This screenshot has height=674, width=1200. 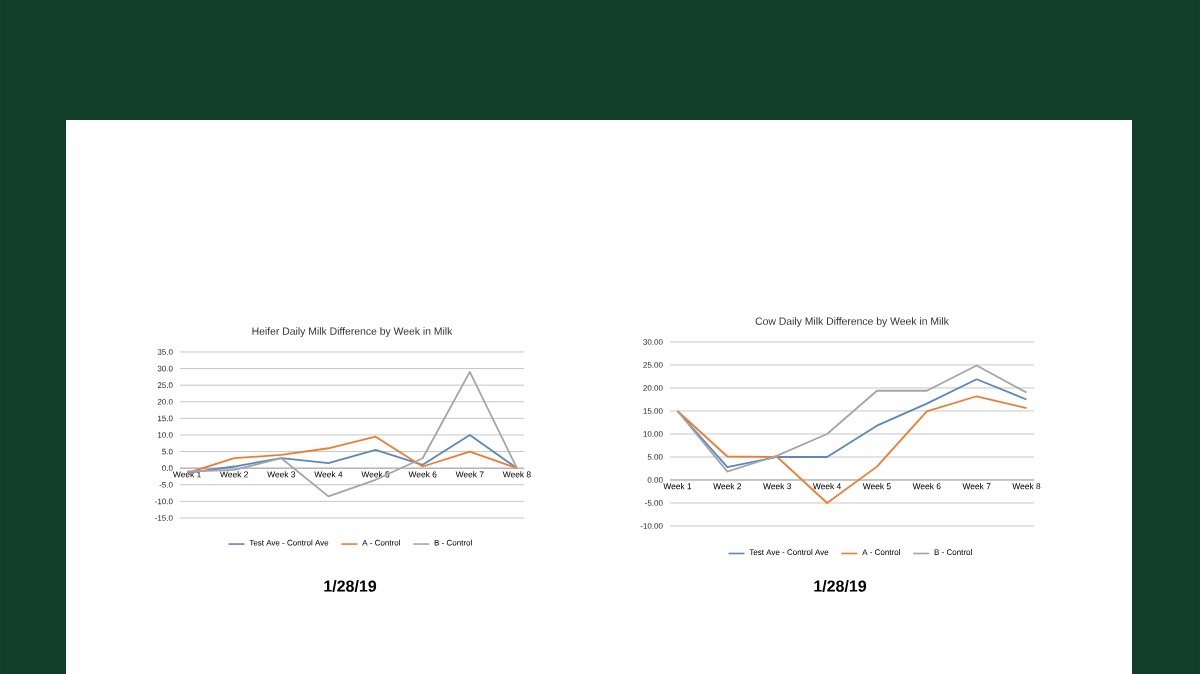 I want to click on line-series, so click(x=852, y=418).